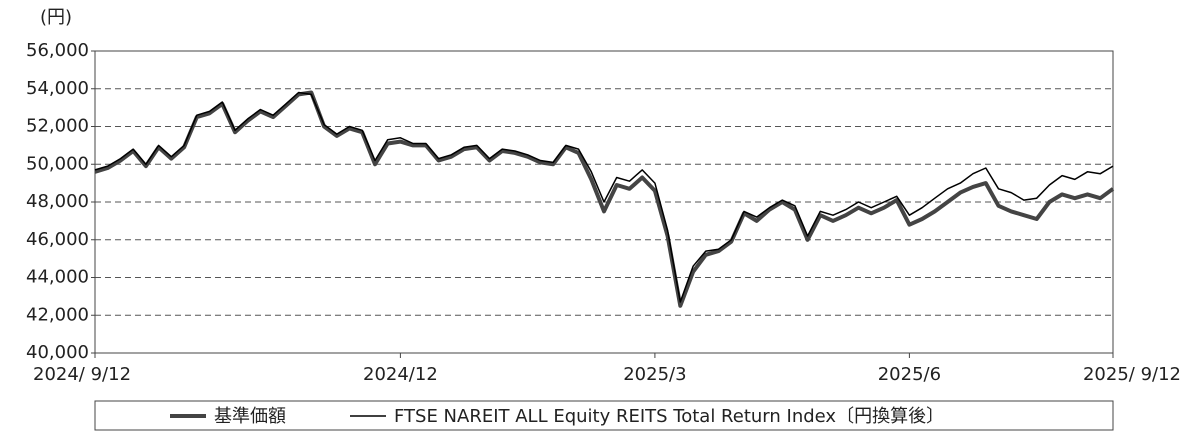 The height and width of the screenshot is (435, 1181). What do you see at coordinates (57, 88) in the screenshot?
I see `y-tick-label: 54,000` at bounding box center [57, 88].